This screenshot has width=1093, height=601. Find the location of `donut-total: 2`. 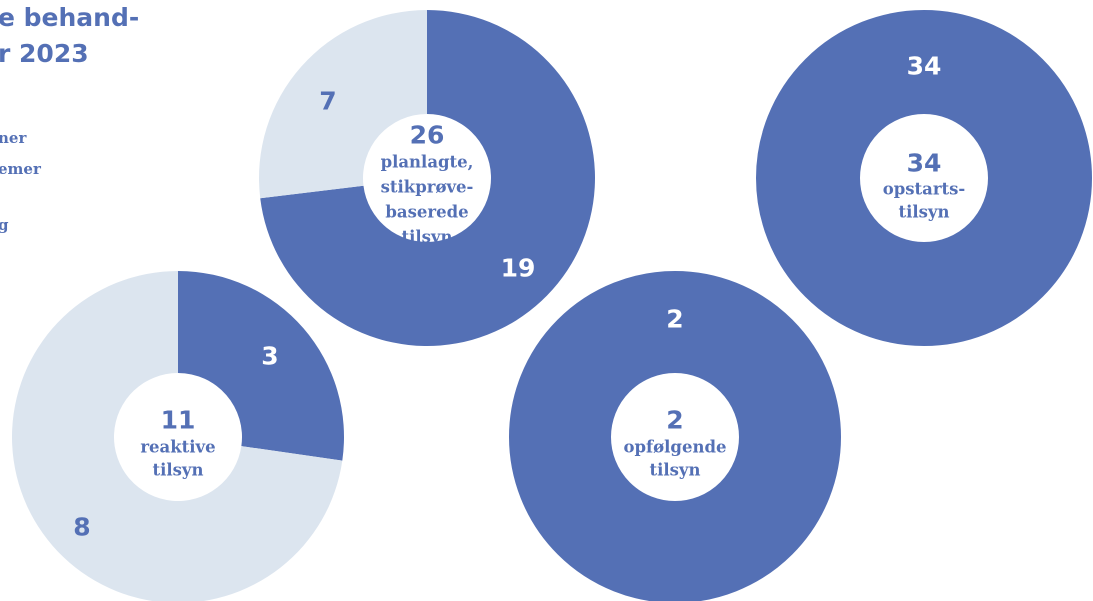

donut-total: 2 is located at coordinates (674, 420).